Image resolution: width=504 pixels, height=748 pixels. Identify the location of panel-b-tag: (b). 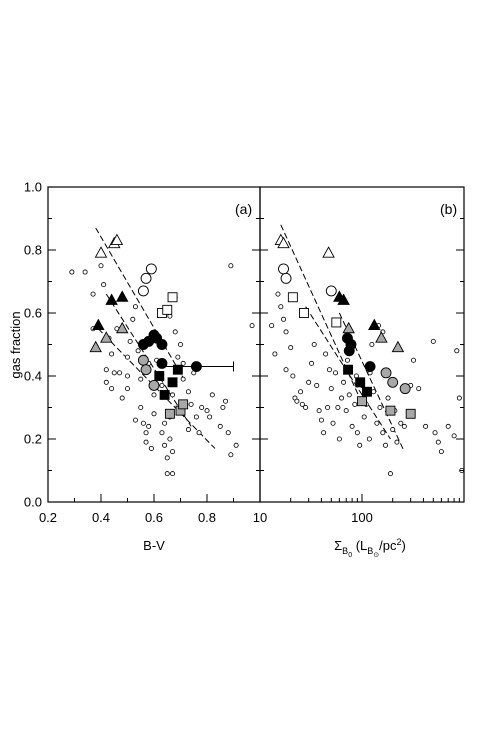
(448, 209).